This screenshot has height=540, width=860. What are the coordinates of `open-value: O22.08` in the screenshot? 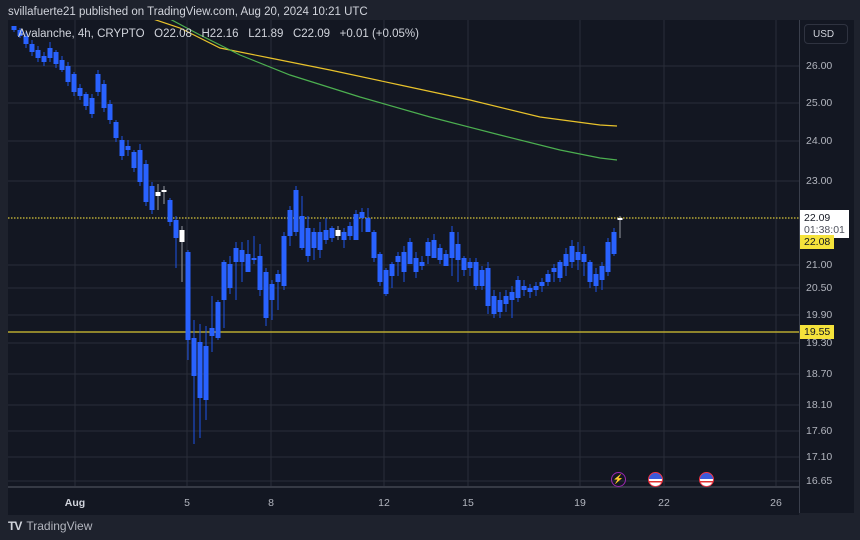 It's located at (173, 34).